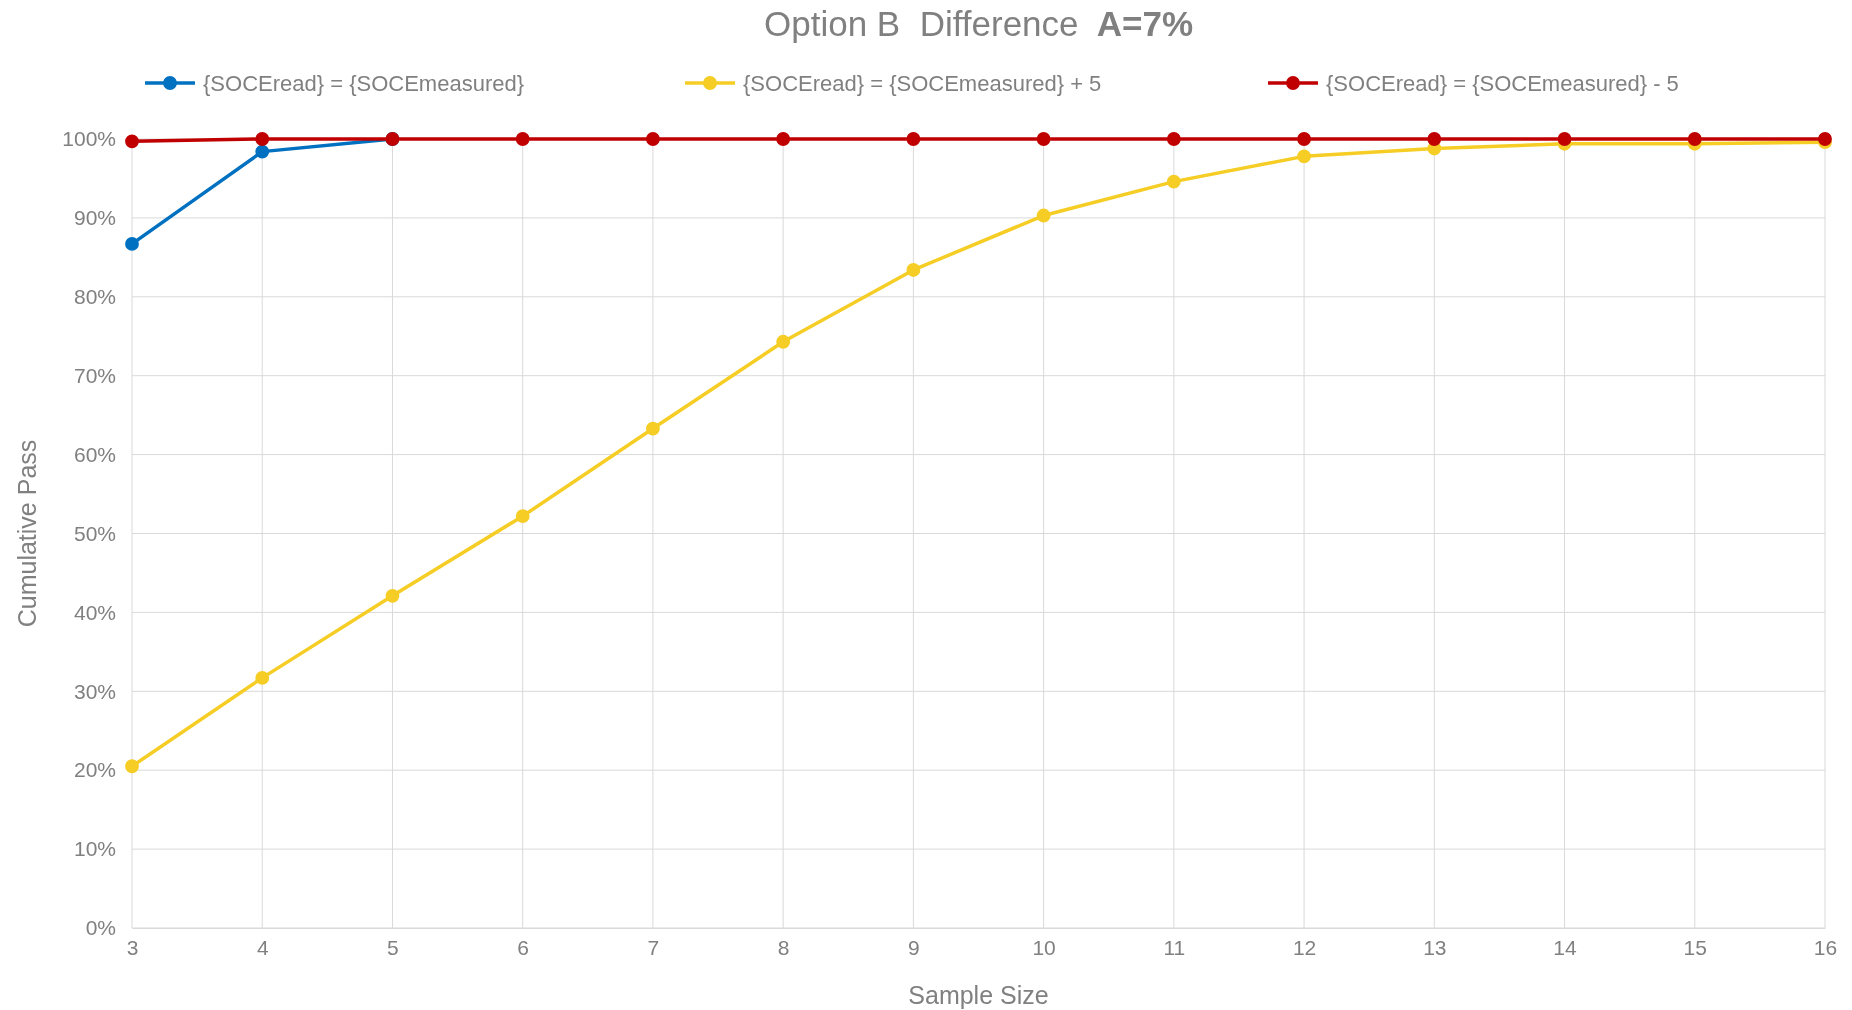 This screenshot has height=1010, width=1852. What do you see at coordinates (653, 947) in the screenshot?
I see `x-tick-label: 7` at bounding box center [653, 947].